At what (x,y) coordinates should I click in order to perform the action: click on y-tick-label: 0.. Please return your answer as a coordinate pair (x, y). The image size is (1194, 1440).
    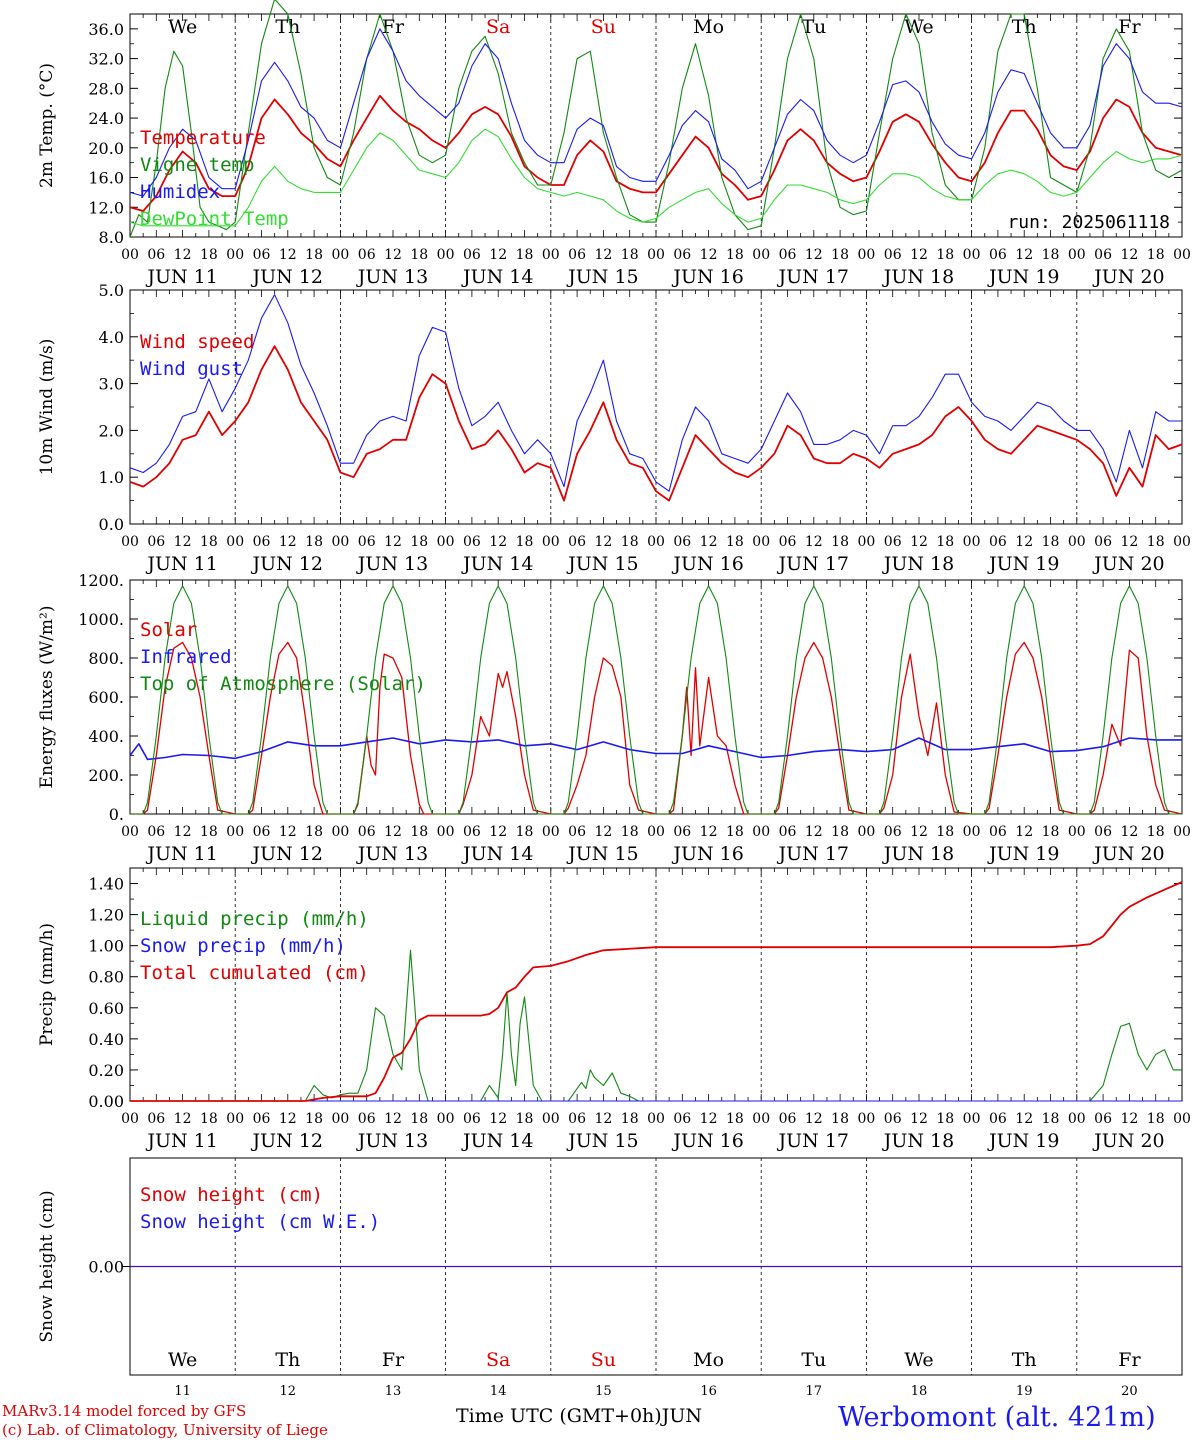
    Looking at the image, I should click on (116, 814).